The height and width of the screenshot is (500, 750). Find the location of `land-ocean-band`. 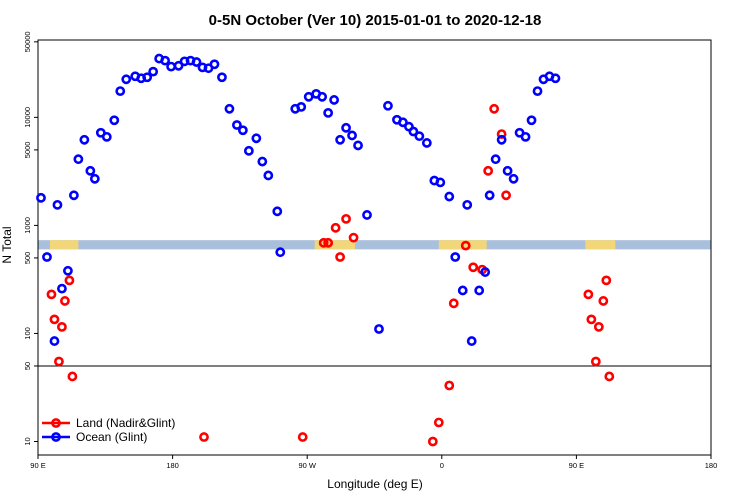

land-ocean-band is located at coordinates (374, 245).